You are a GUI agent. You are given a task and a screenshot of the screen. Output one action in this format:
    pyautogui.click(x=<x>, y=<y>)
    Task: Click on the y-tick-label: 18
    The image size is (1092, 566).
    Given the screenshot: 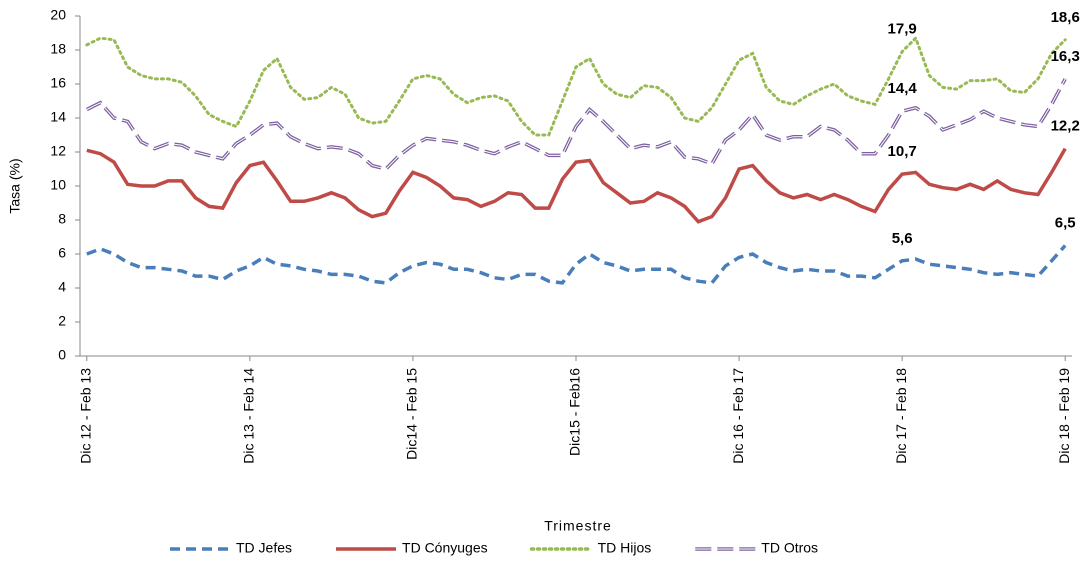 What is the action you would take?
    pyautogui.click(x=58, y=49)
    